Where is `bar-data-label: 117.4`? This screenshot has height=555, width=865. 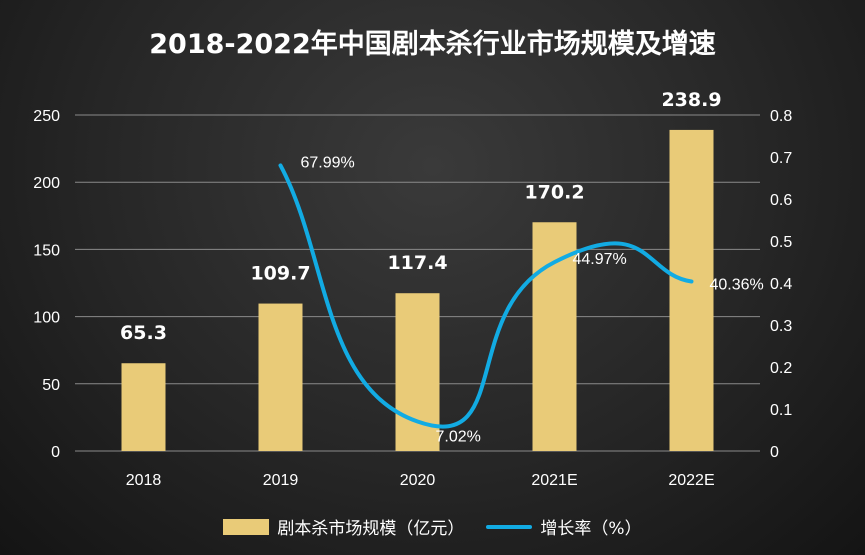
bar-data-label: 117.4 is located at coordinates (417, 263).